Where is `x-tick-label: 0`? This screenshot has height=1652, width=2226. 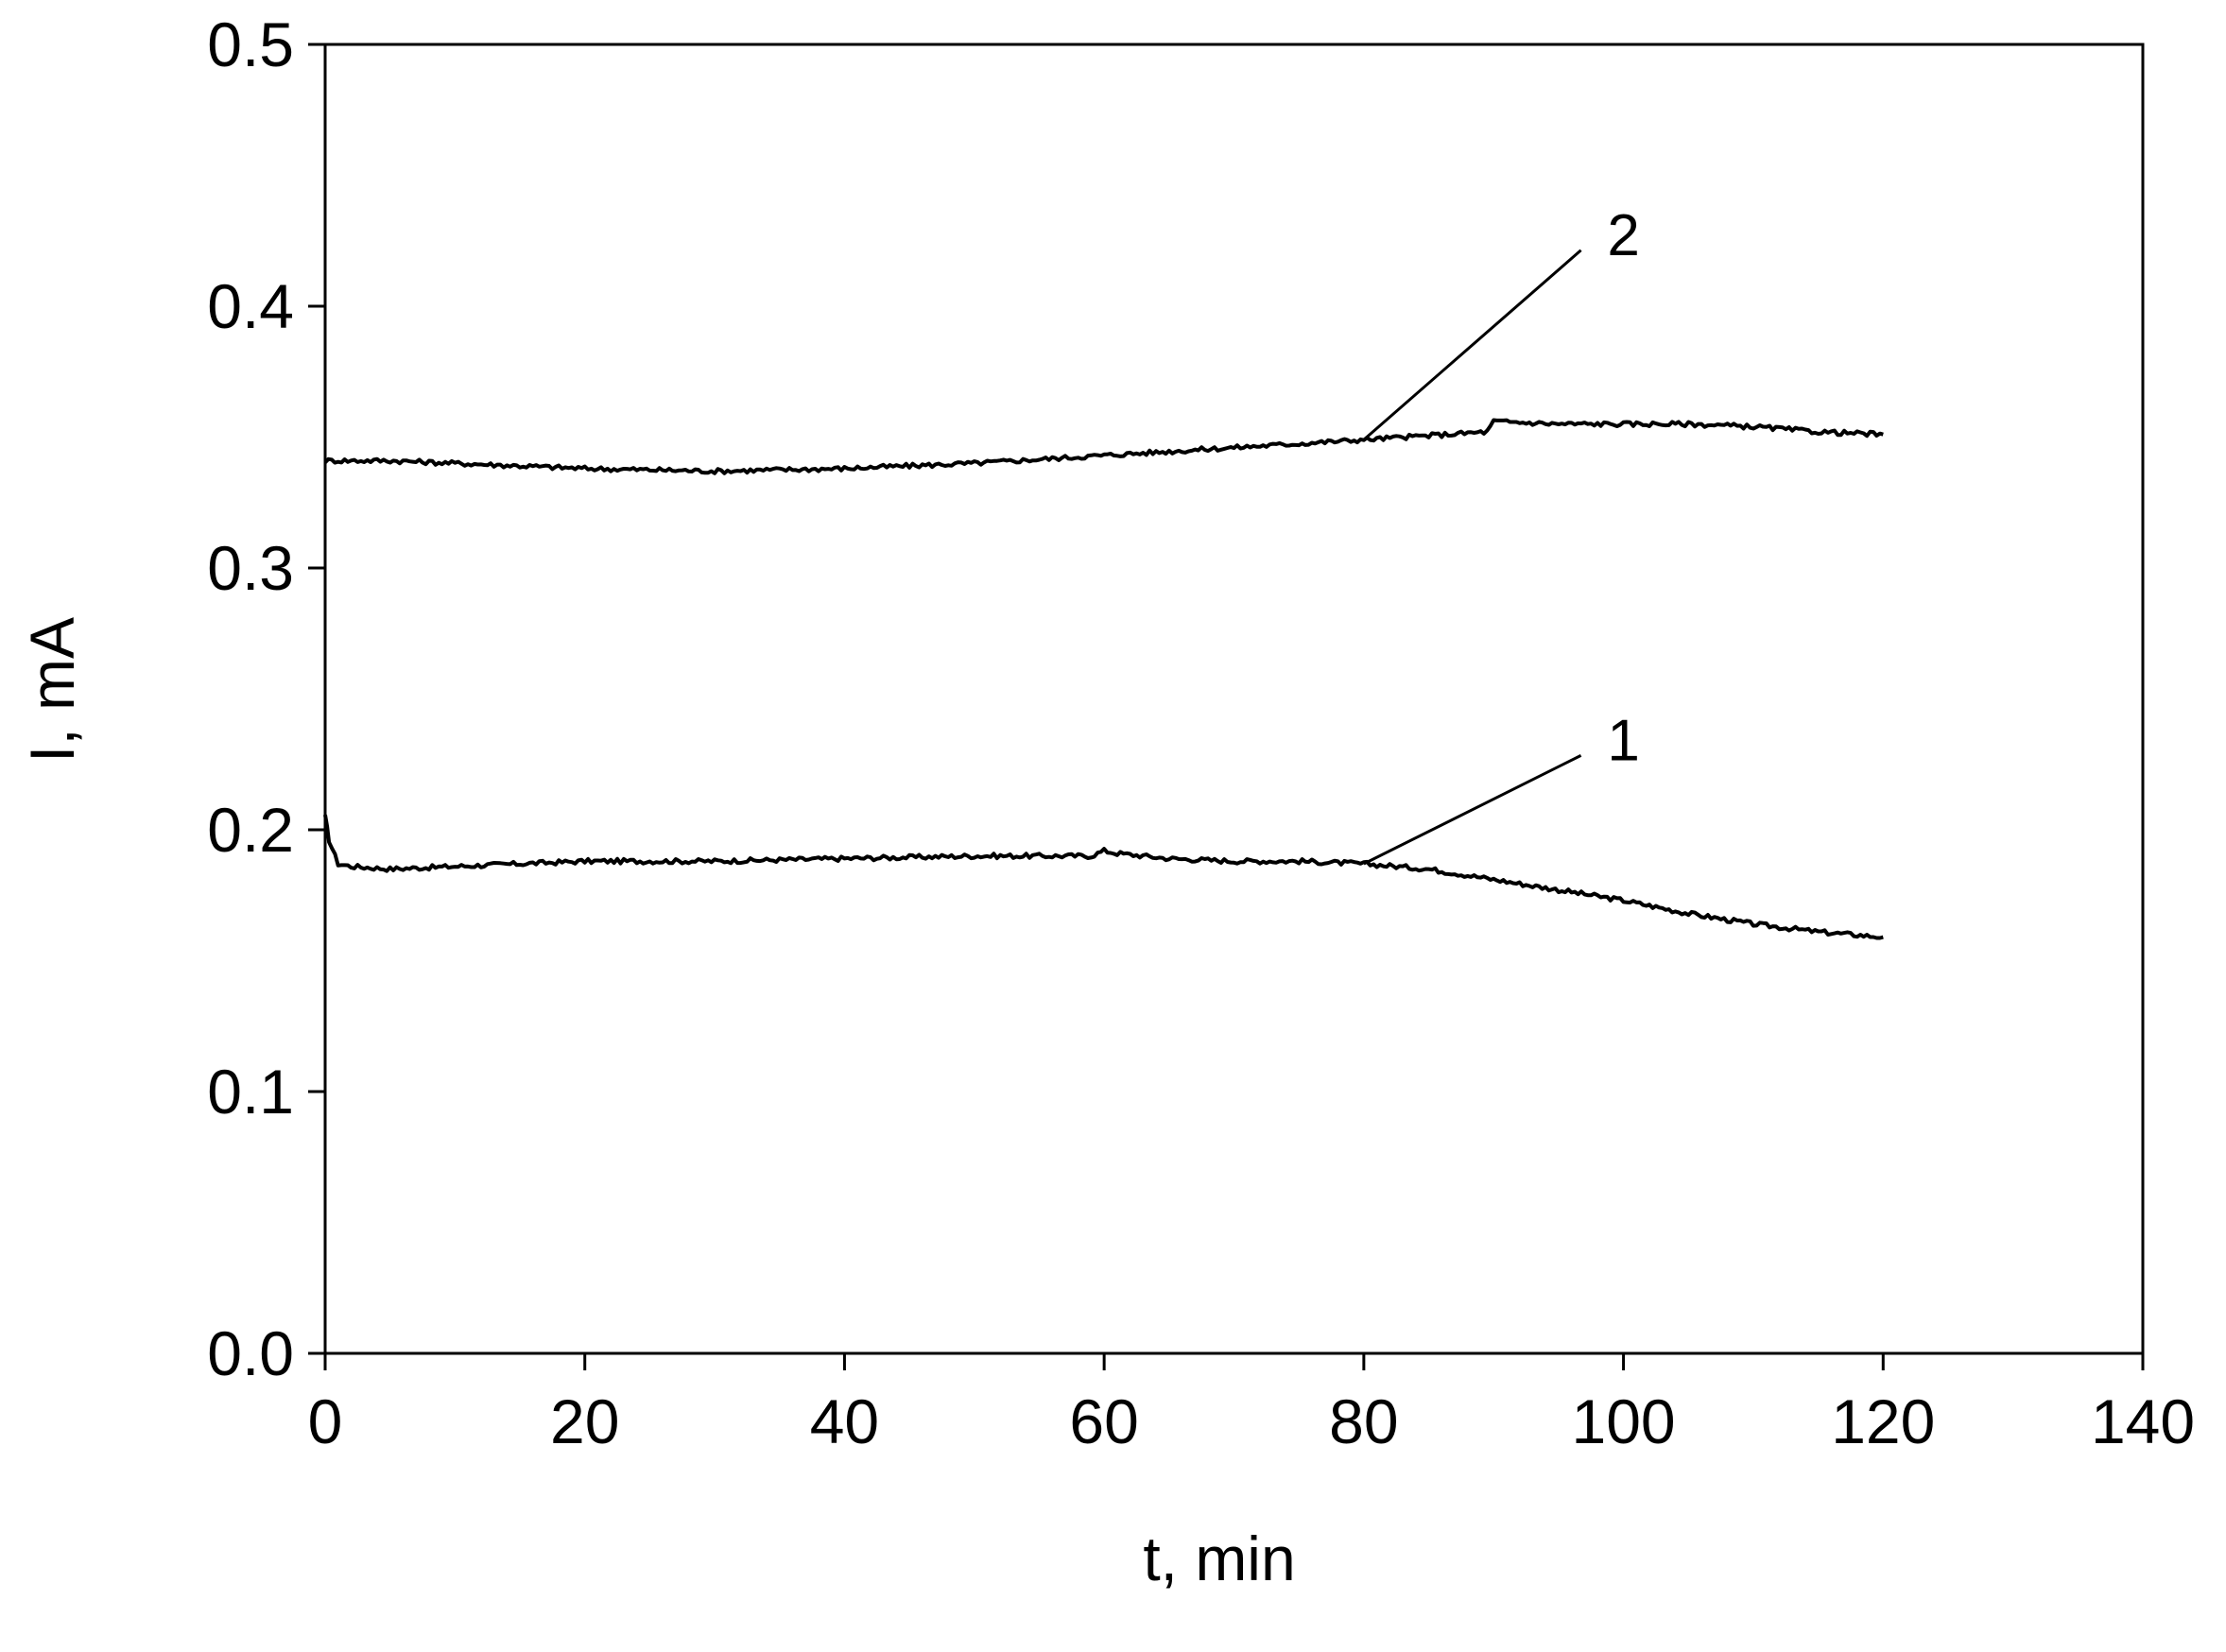
x-tick-label: 0 is located at coordinates (326, 1421).